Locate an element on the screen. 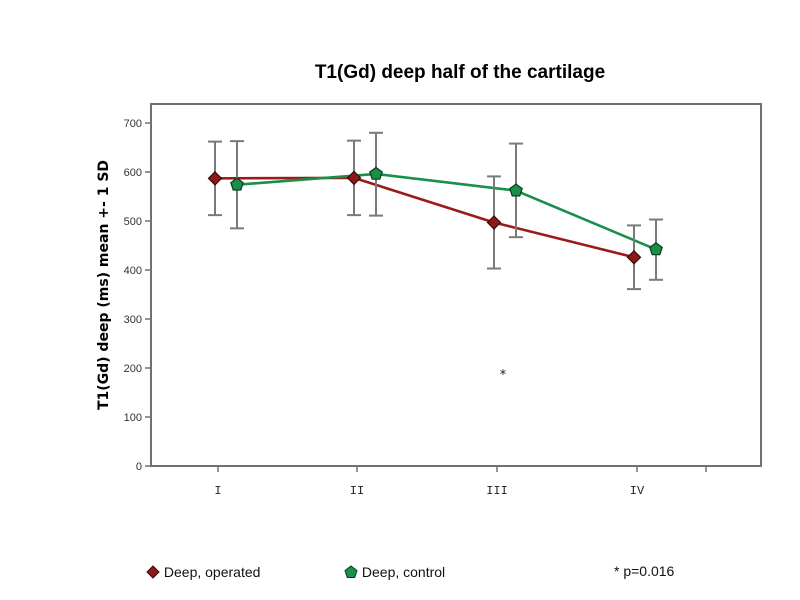 Image resolution: width=800 pixels, height=600 pixels. y-axis: 0 100 200 300 400 500 600 700 is located at coordinates (137, 295).